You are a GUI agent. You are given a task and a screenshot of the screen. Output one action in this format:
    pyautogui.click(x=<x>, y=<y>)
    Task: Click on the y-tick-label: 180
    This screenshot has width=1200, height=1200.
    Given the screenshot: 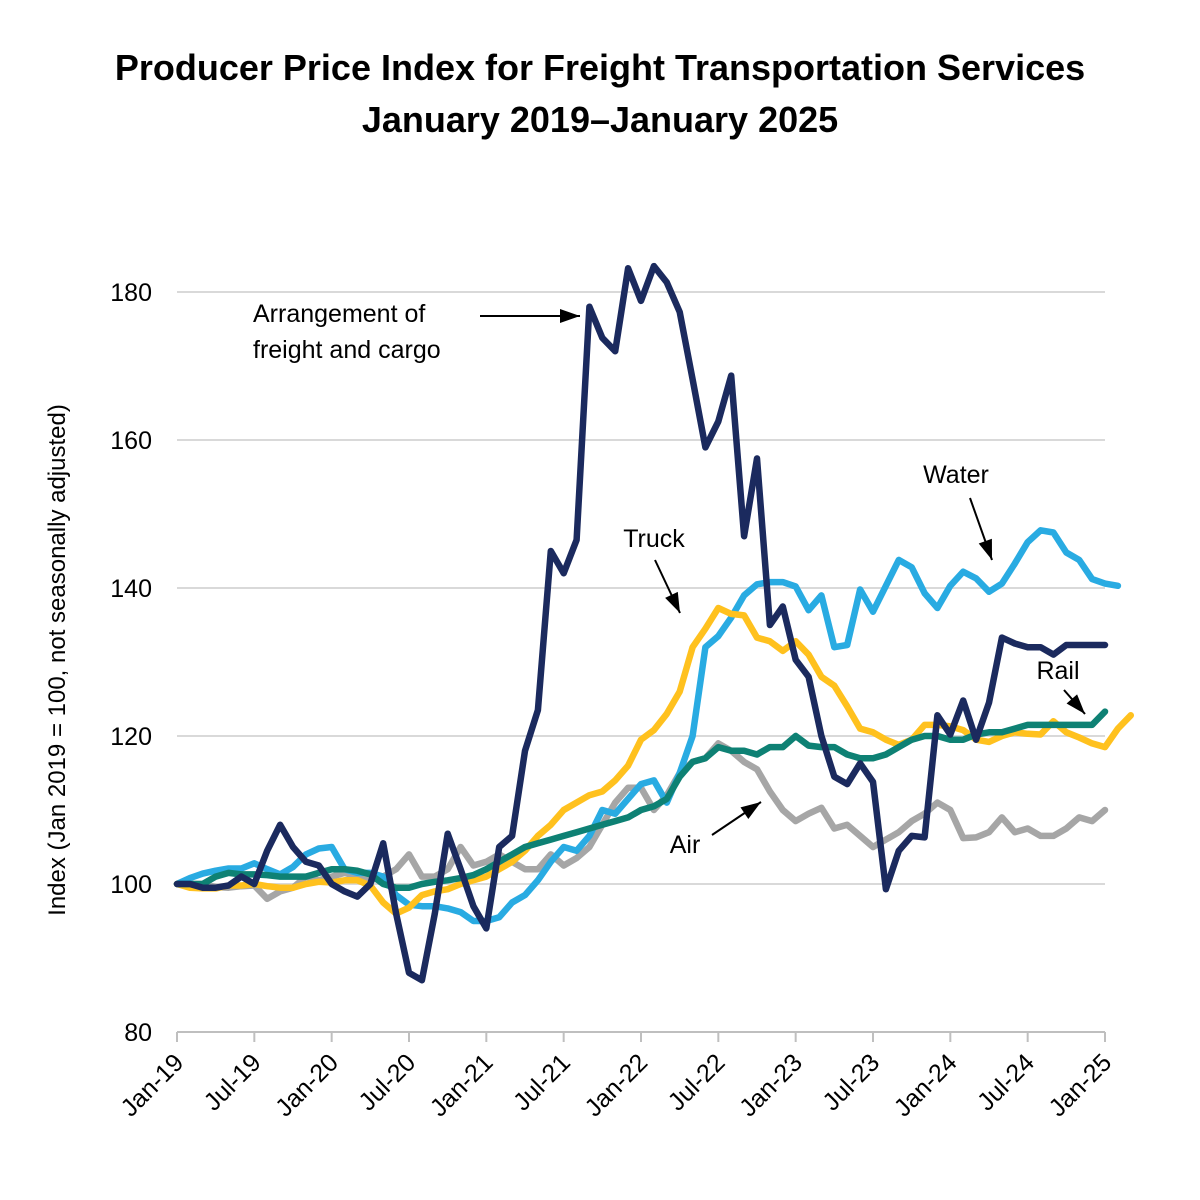 What is the action you would take?
    pyautogui.click(x=131, y=293)
    